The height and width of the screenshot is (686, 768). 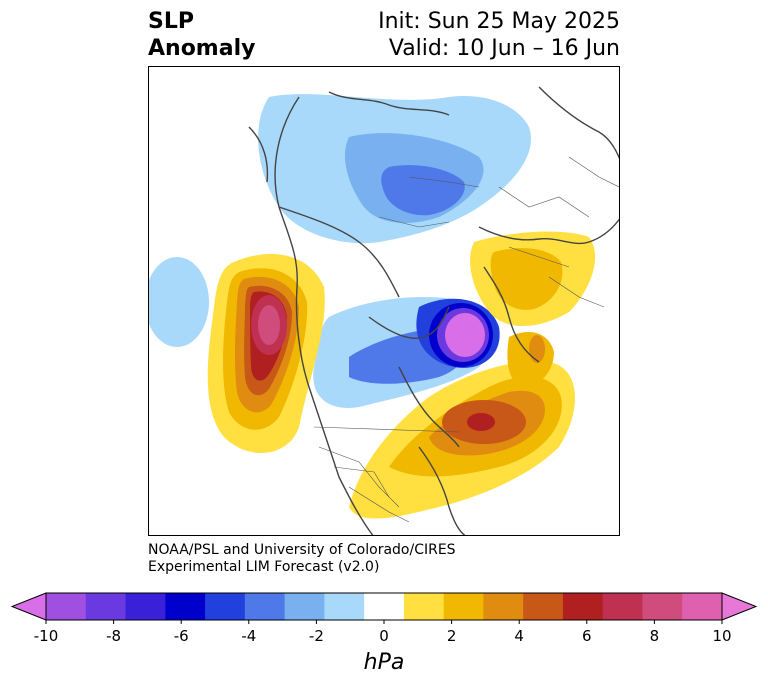 I want to click on labrador-low-core, so click(x=465, y=335).